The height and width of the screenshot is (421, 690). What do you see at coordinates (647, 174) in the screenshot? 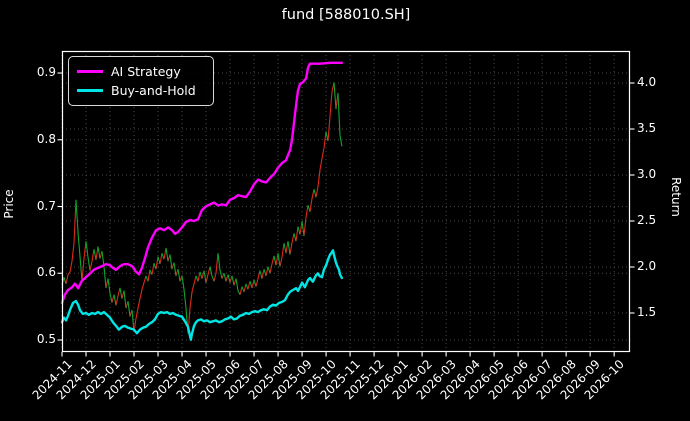
I see `right-tick-label: 3.0` at bounding box center [647, 174].